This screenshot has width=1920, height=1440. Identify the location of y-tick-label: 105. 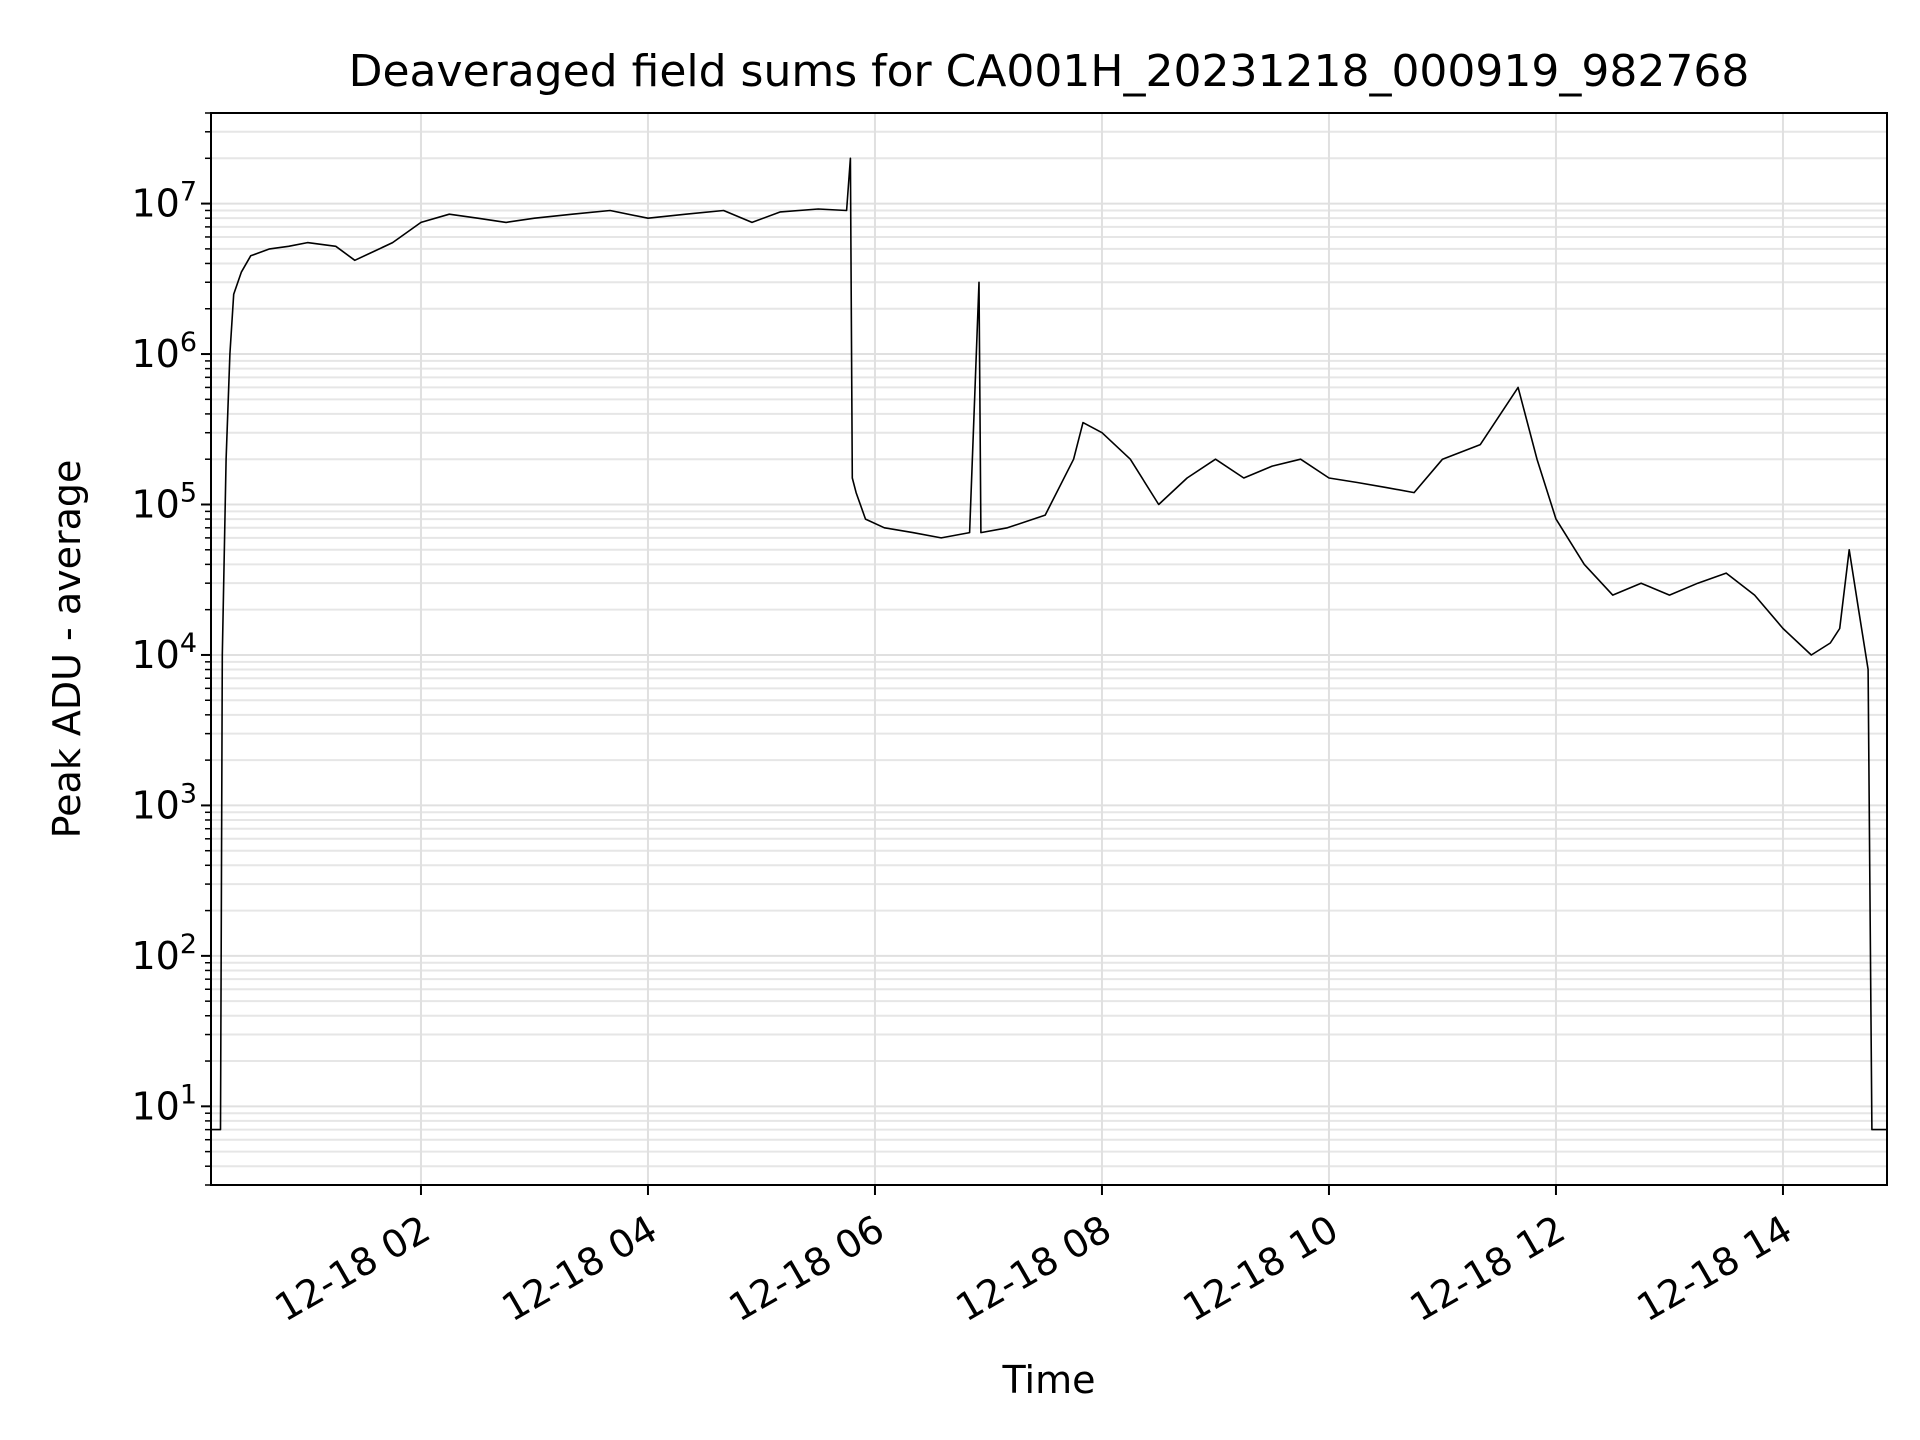
(164, 501).